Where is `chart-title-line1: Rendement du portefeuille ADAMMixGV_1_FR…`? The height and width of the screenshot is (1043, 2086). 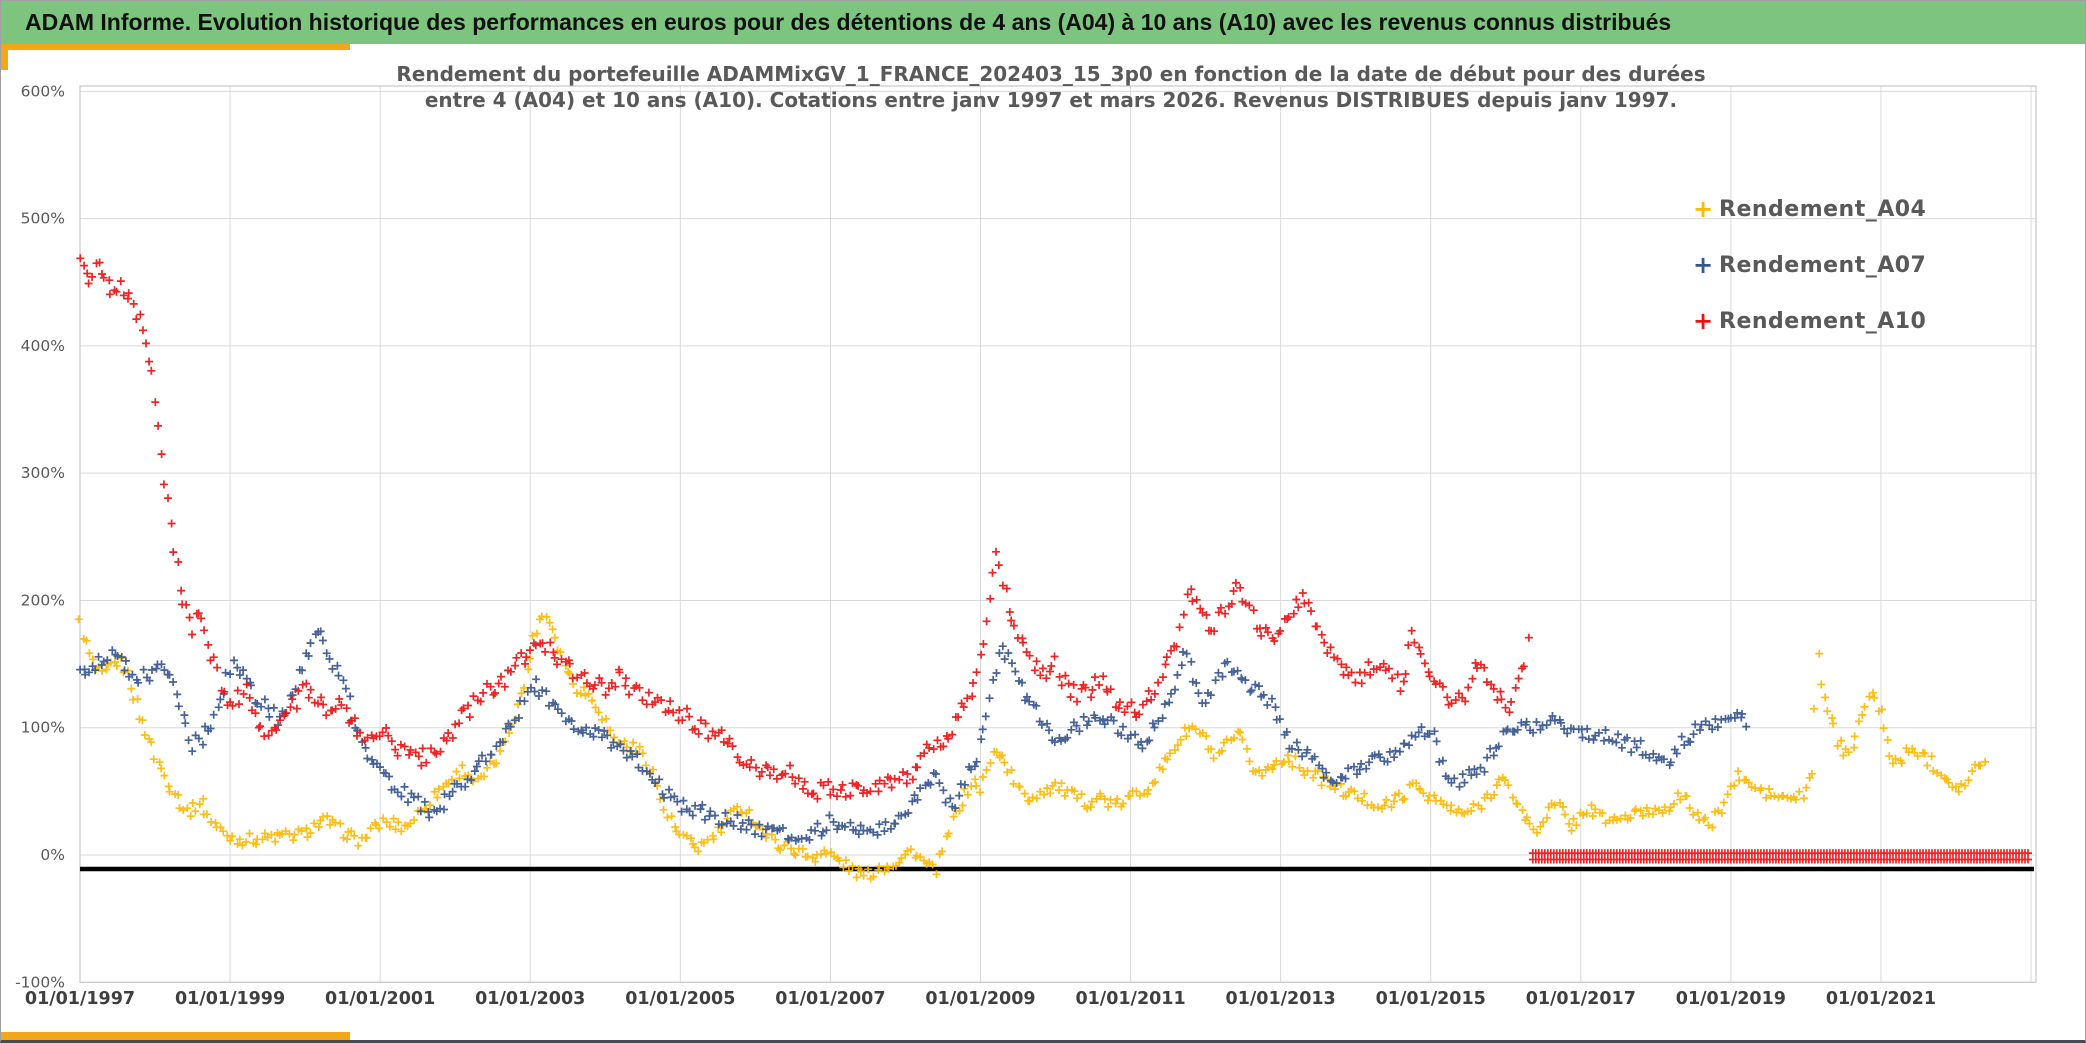 chart-title-line1: Rendement du portefeuille ADAMMixGV_1_FR… is located at coordinates (1051, 74).